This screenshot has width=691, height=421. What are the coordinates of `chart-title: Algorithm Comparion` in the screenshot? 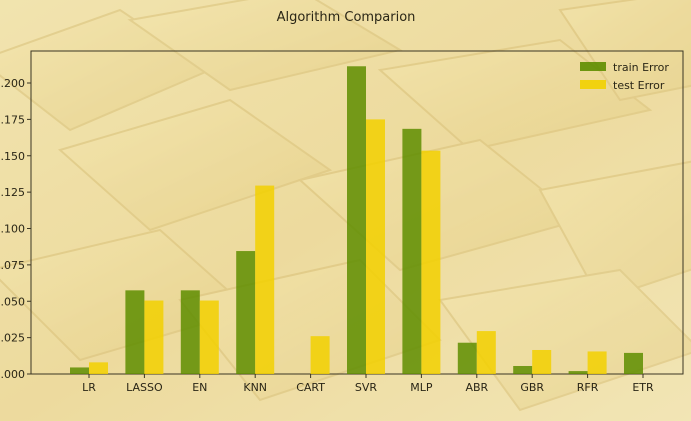 It's located at (346, 17).